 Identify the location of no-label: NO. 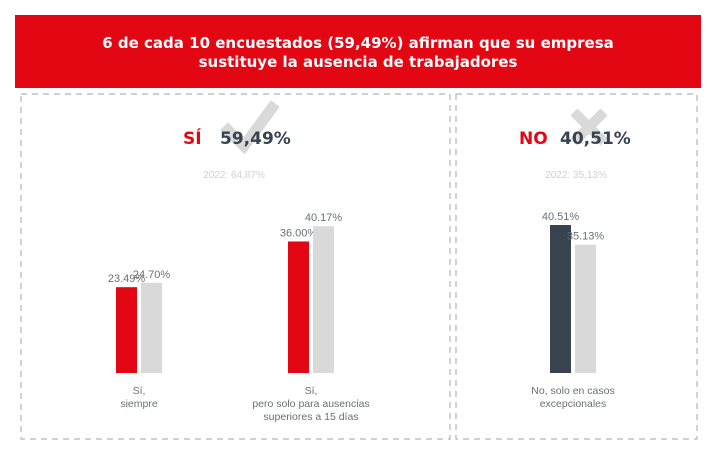
(533, 139).